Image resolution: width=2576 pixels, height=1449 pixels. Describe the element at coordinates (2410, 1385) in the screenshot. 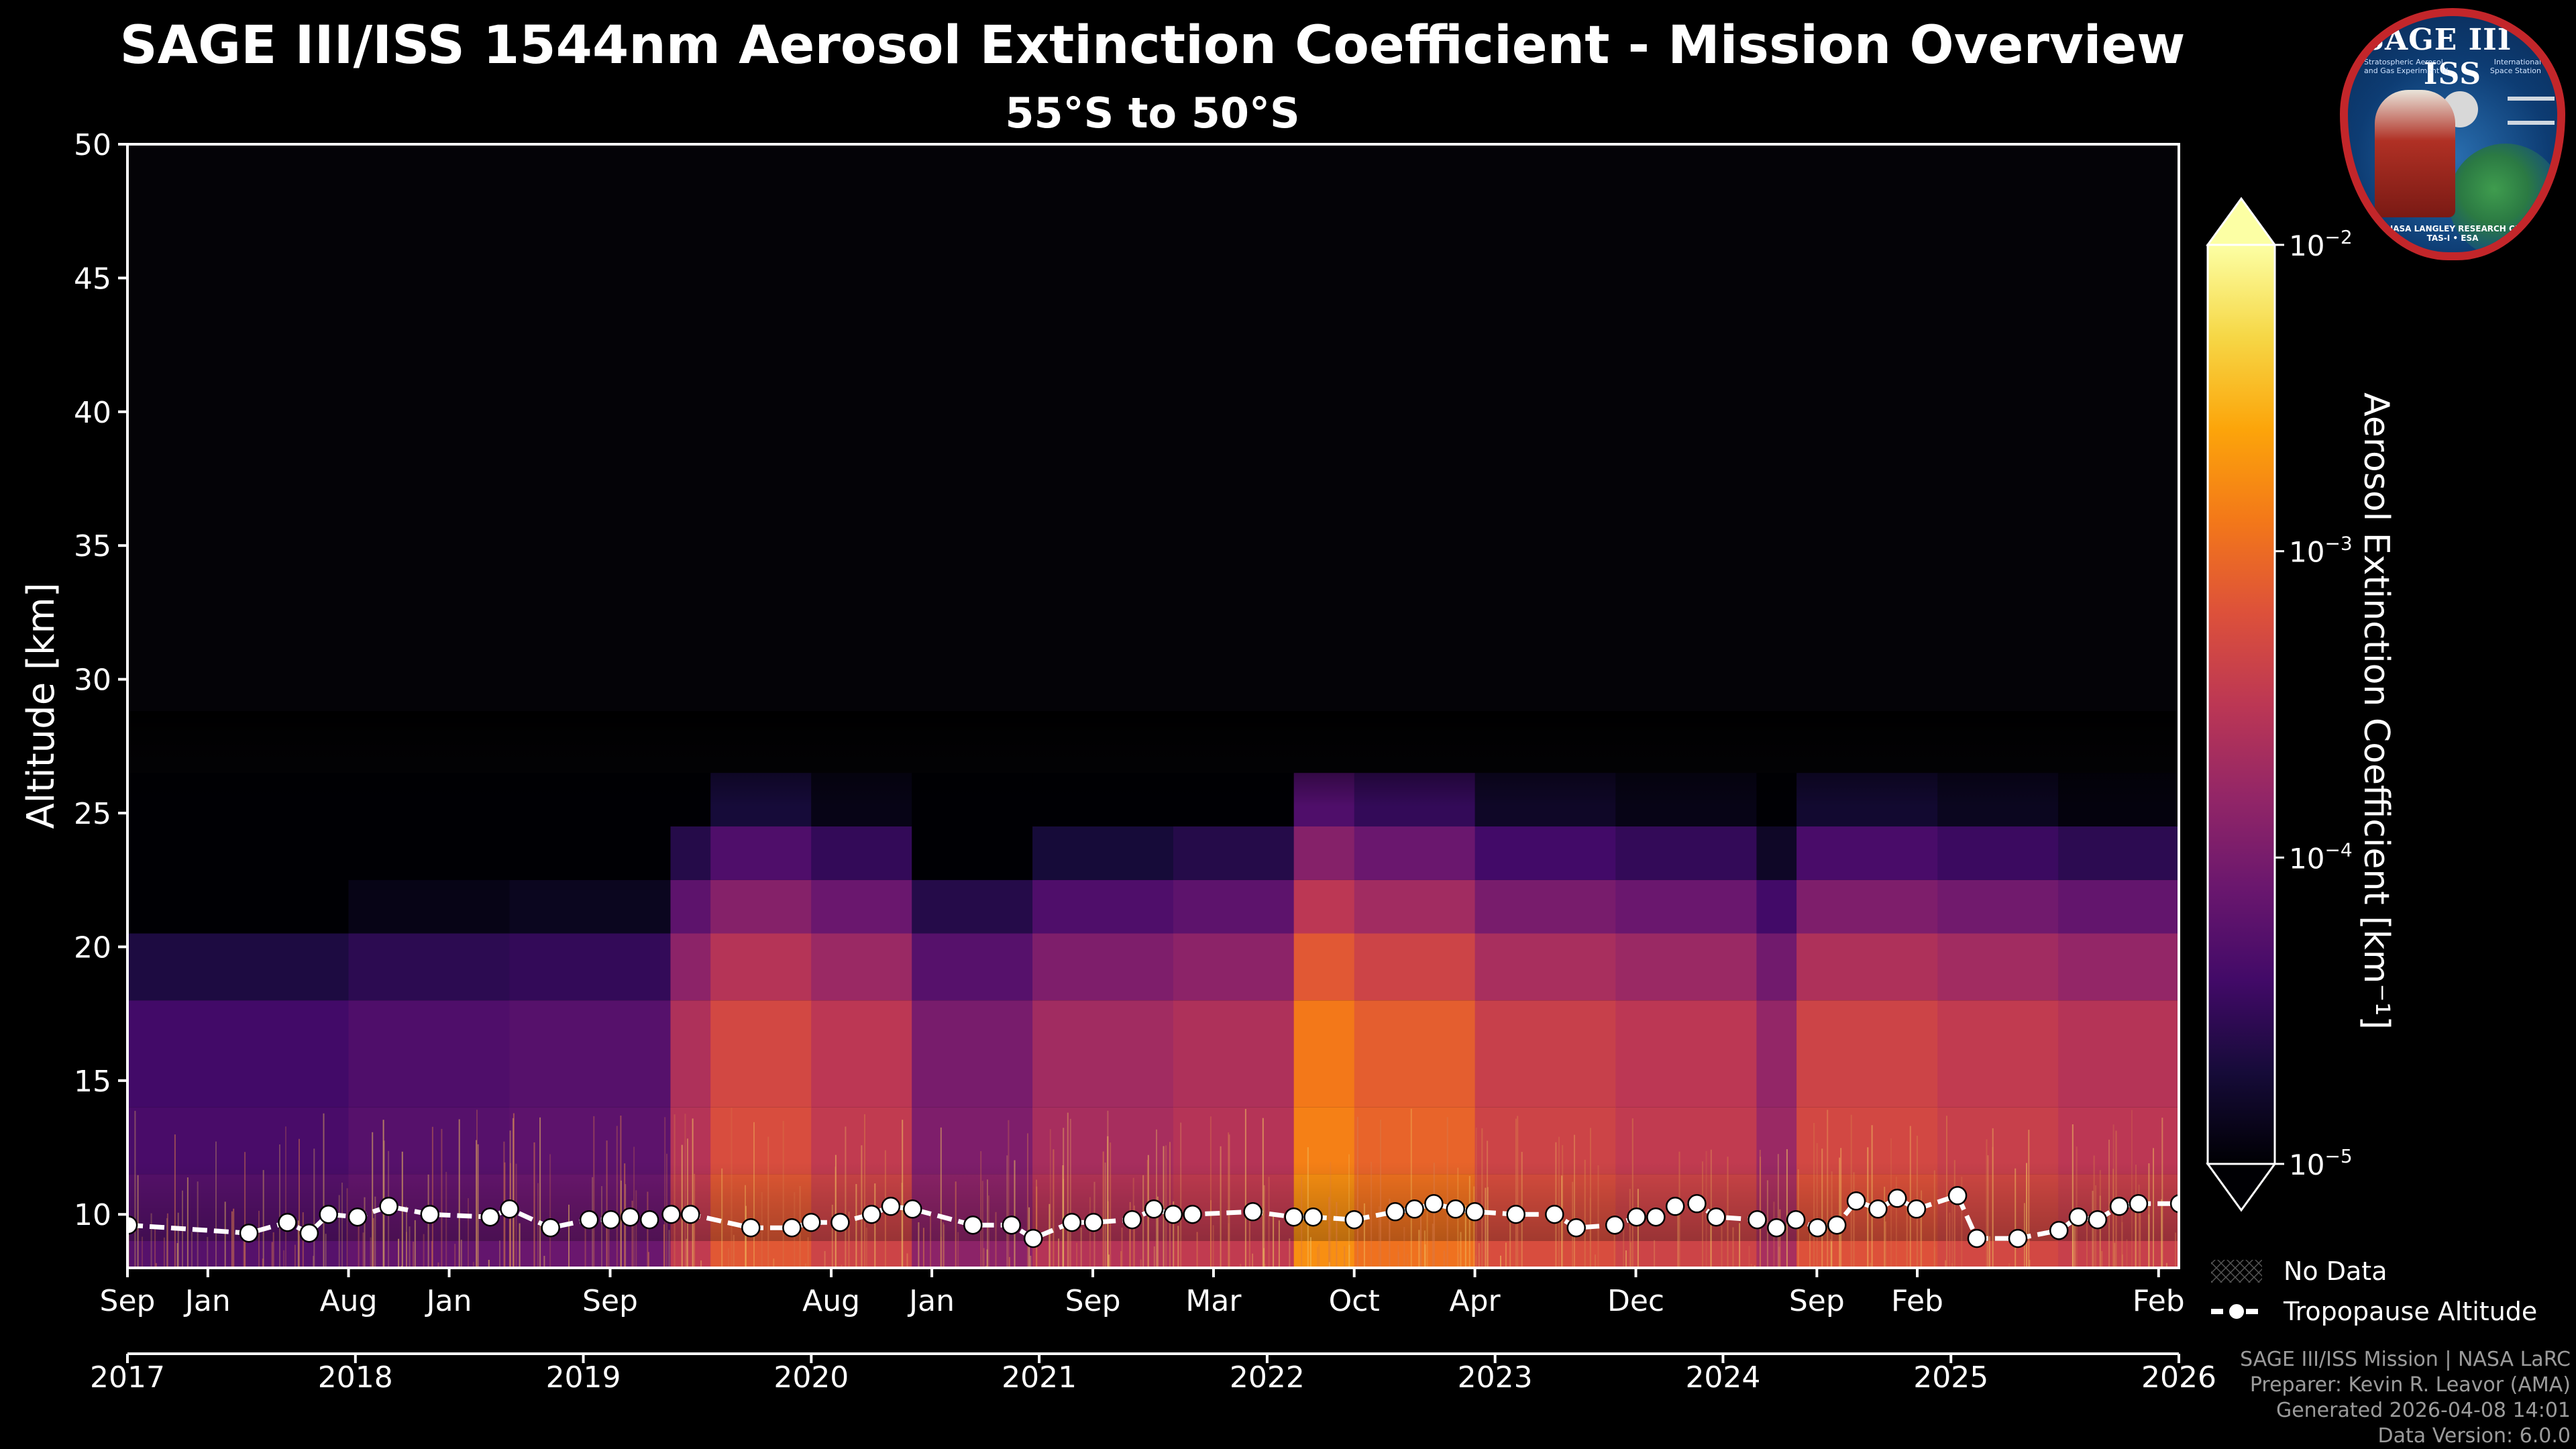

I see `footer-line-preparer: Preparer: Kevin R. Leavor (AMA)` at that location.